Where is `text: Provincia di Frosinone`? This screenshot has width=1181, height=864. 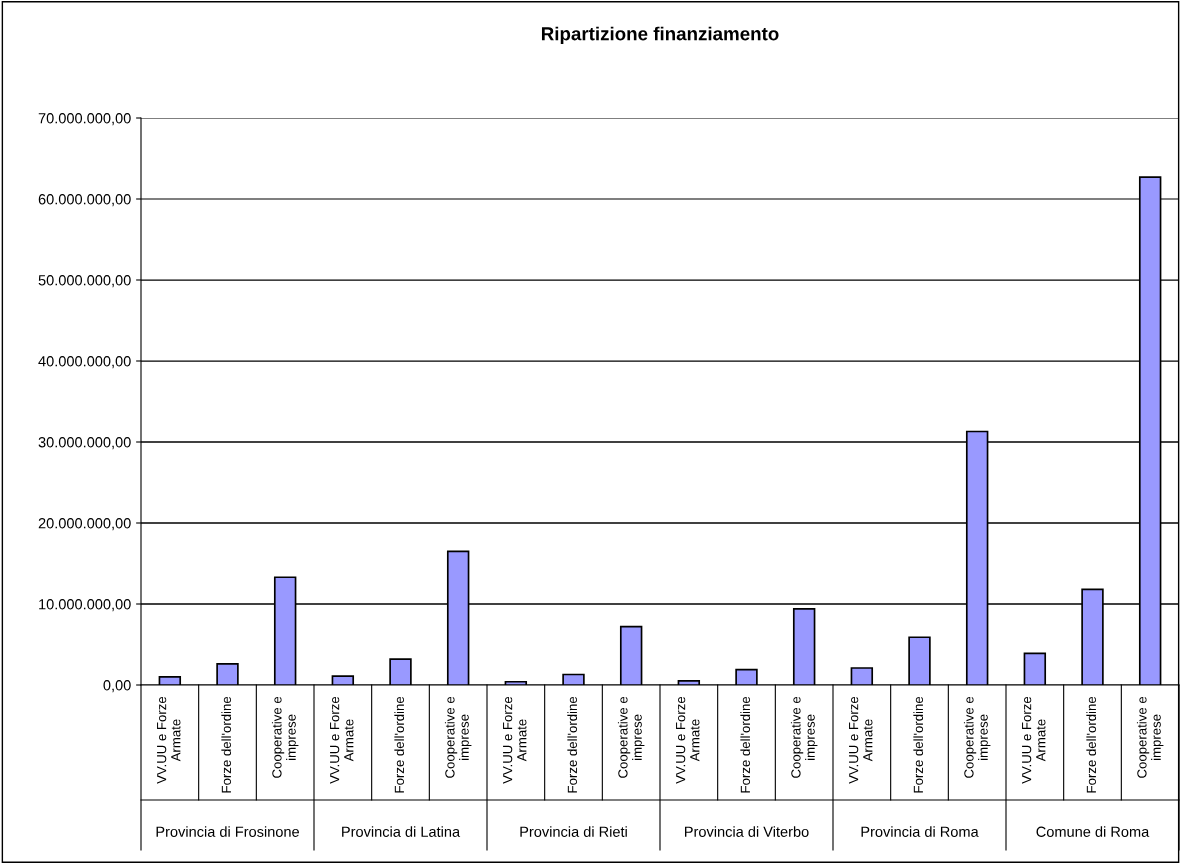
text: Provincia di Frosinone is located at coordinates (227, 831).